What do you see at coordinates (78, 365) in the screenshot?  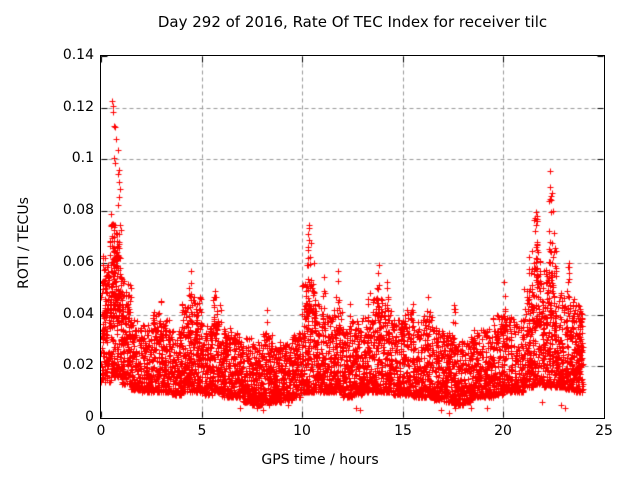 I see `y-tick-label: 0.02` at bounding box center [78, 365].